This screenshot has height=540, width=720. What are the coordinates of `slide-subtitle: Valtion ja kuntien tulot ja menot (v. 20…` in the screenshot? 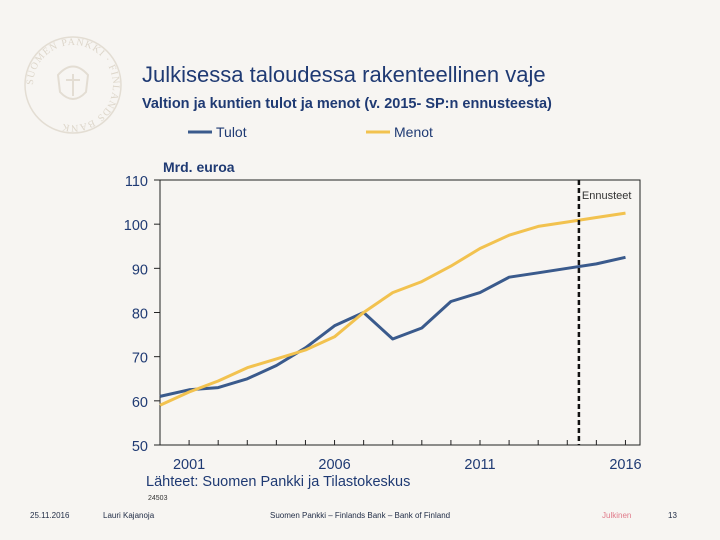 It's located at (347, 104).